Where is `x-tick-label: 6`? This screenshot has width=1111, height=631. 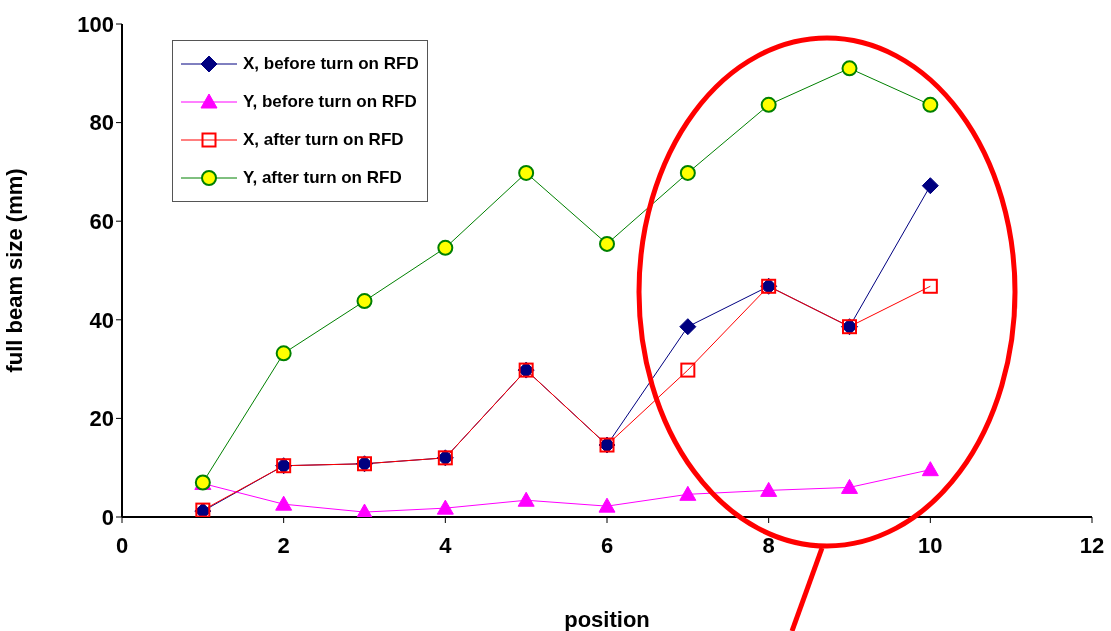
x-tick-label: 6 is located at coordinates (607, 545).